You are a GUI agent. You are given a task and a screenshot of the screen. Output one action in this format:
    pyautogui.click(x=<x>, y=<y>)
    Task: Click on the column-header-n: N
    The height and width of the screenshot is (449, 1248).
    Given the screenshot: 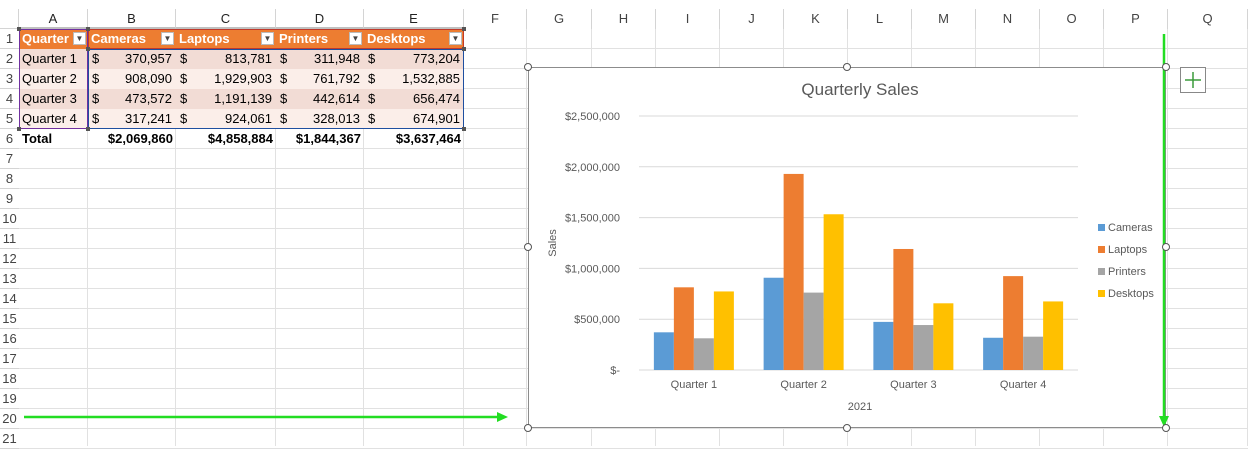 What is the action you would take?
    pyautogui.click(x=1008, y=19)
    